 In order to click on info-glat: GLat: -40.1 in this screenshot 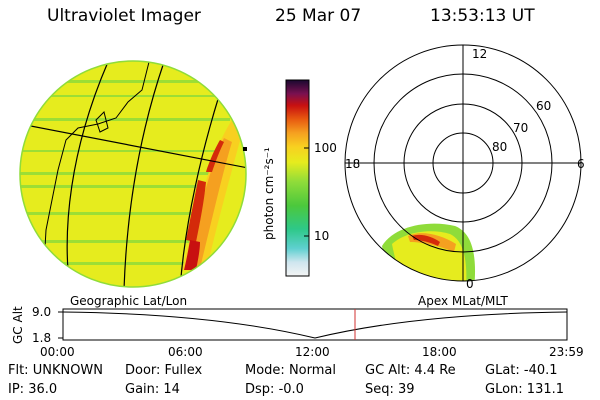, I will do `click(521, 370)`.